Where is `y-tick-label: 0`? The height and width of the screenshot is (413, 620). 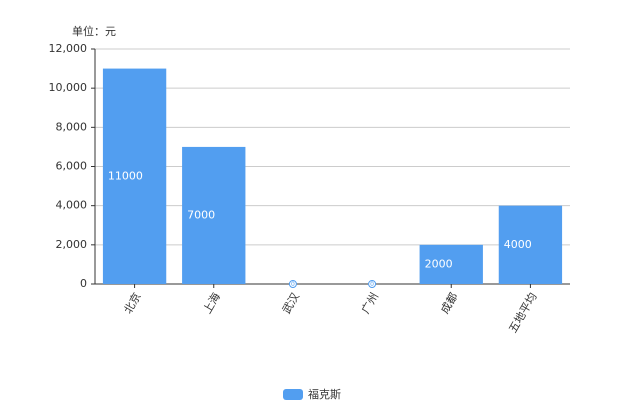
y-tick-label: 0 is located at coordinates (83, 283).